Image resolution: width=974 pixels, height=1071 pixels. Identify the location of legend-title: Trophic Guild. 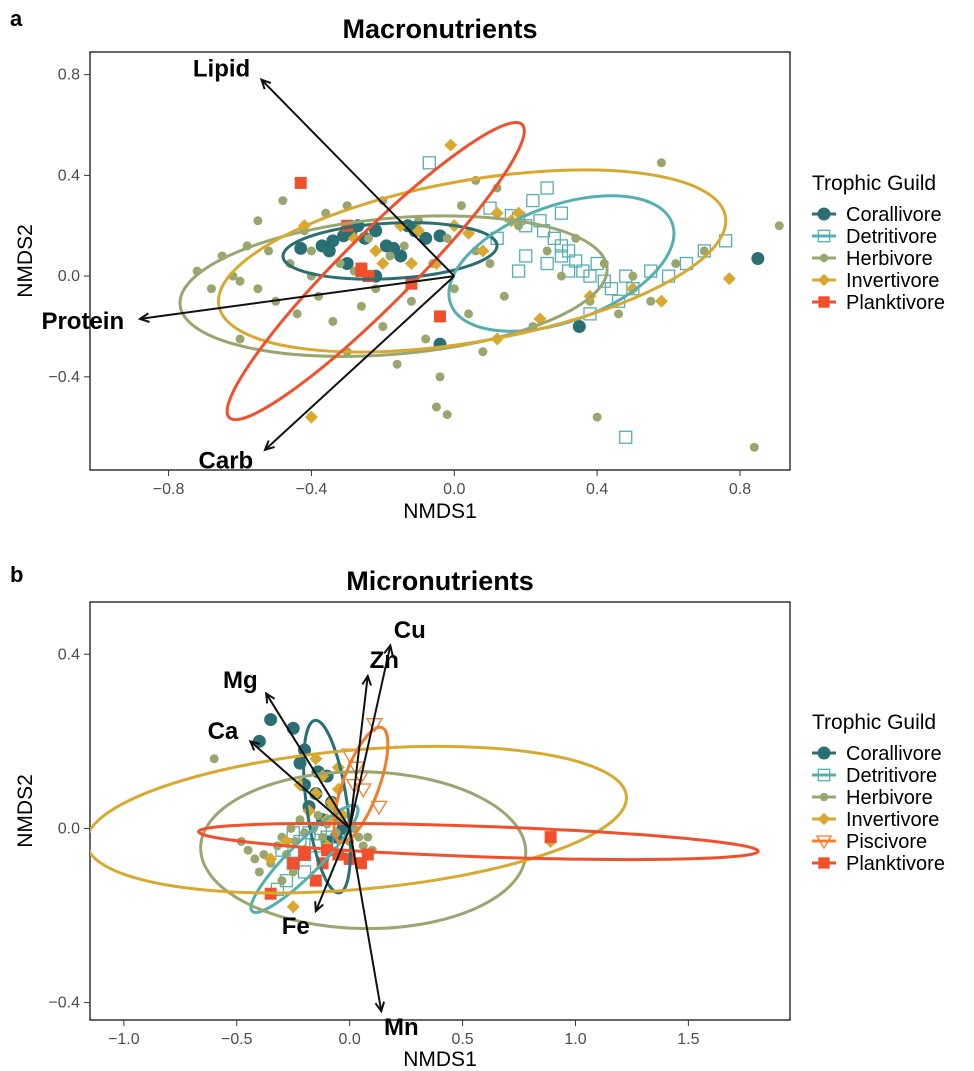
(874, 722).